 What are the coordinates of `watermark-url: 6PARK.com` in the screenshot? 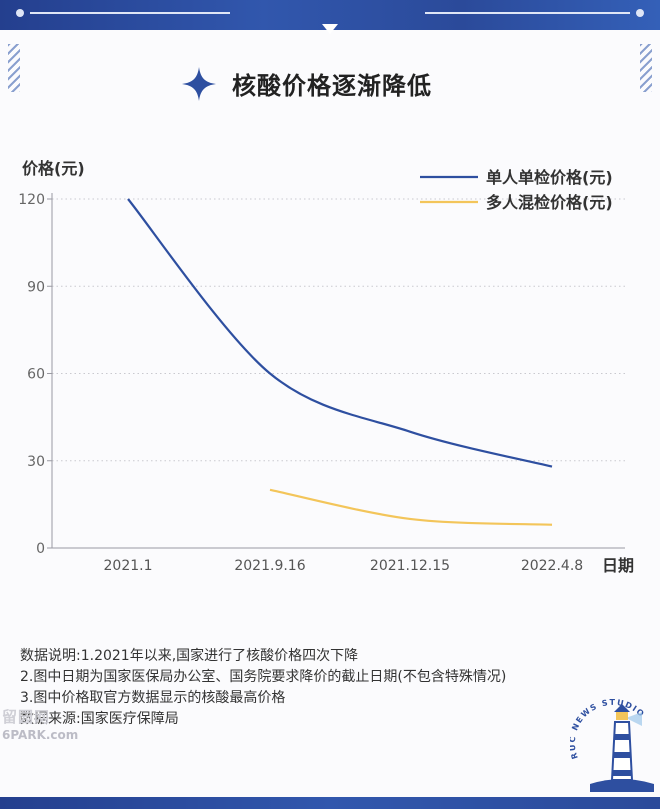 It's located at (40, 735).